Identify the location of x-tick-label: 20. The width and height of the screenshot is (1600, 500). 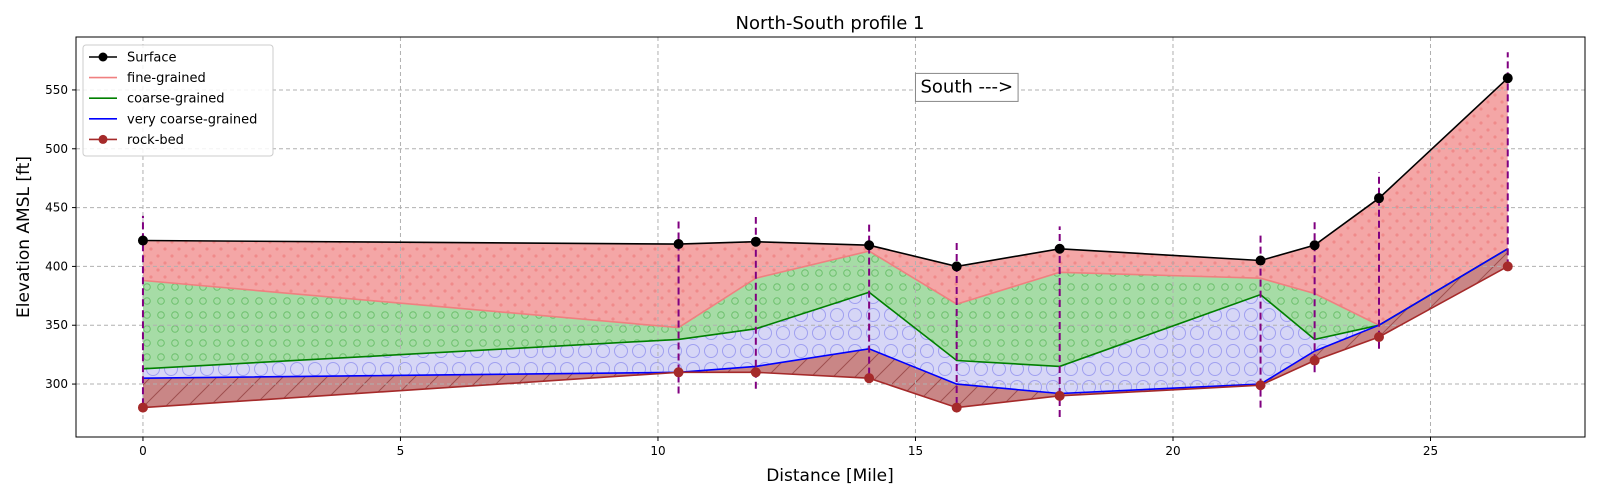
(1172, 451).